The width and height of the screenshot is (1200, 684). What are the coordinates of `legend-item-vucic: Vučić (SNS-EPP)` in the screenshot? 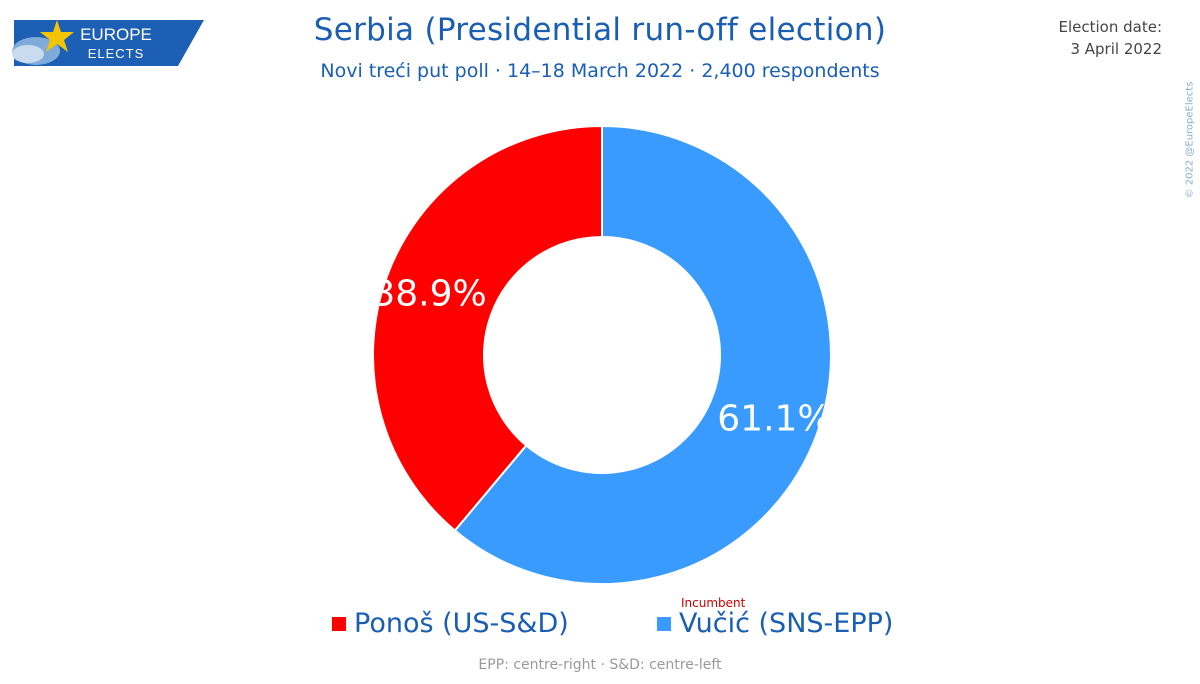 It's located at (775, 623).